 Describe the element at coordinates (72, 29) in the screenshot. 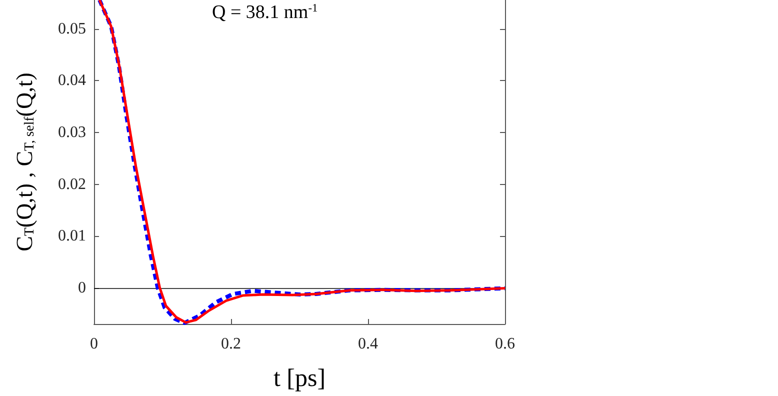

I see `y-tick-label: 0.05` at that location.